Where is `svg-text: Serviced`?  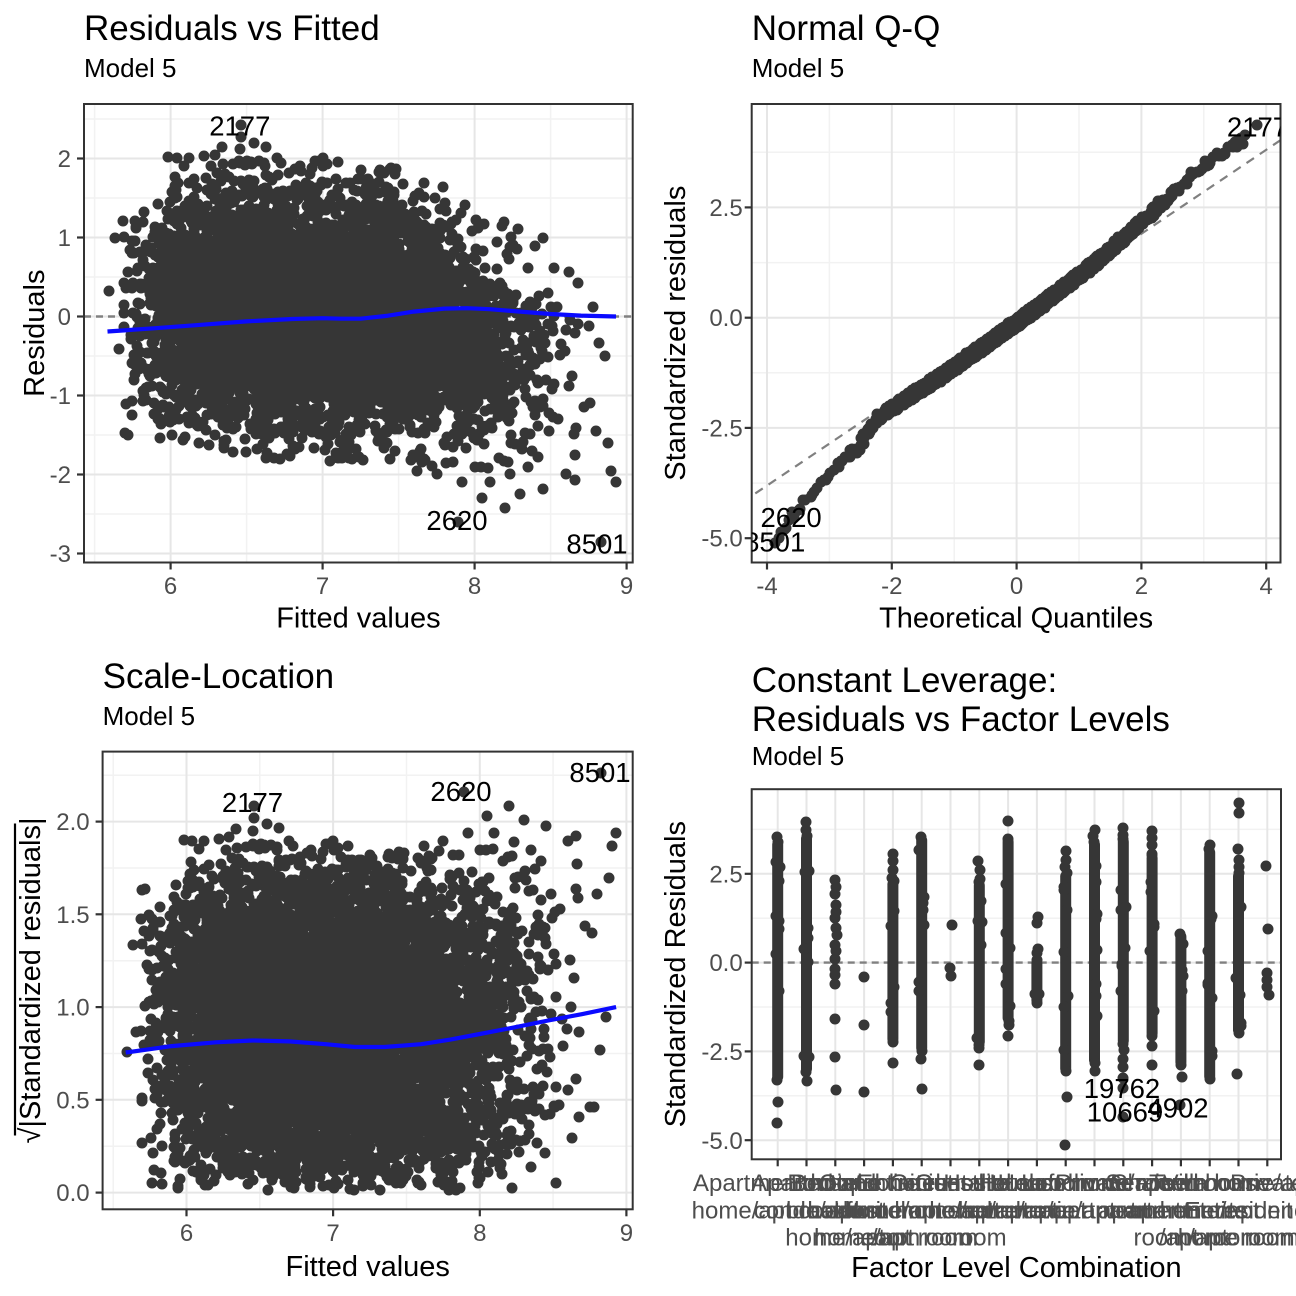
svg-text: Serviced is located at coordinates (1151, 1183).